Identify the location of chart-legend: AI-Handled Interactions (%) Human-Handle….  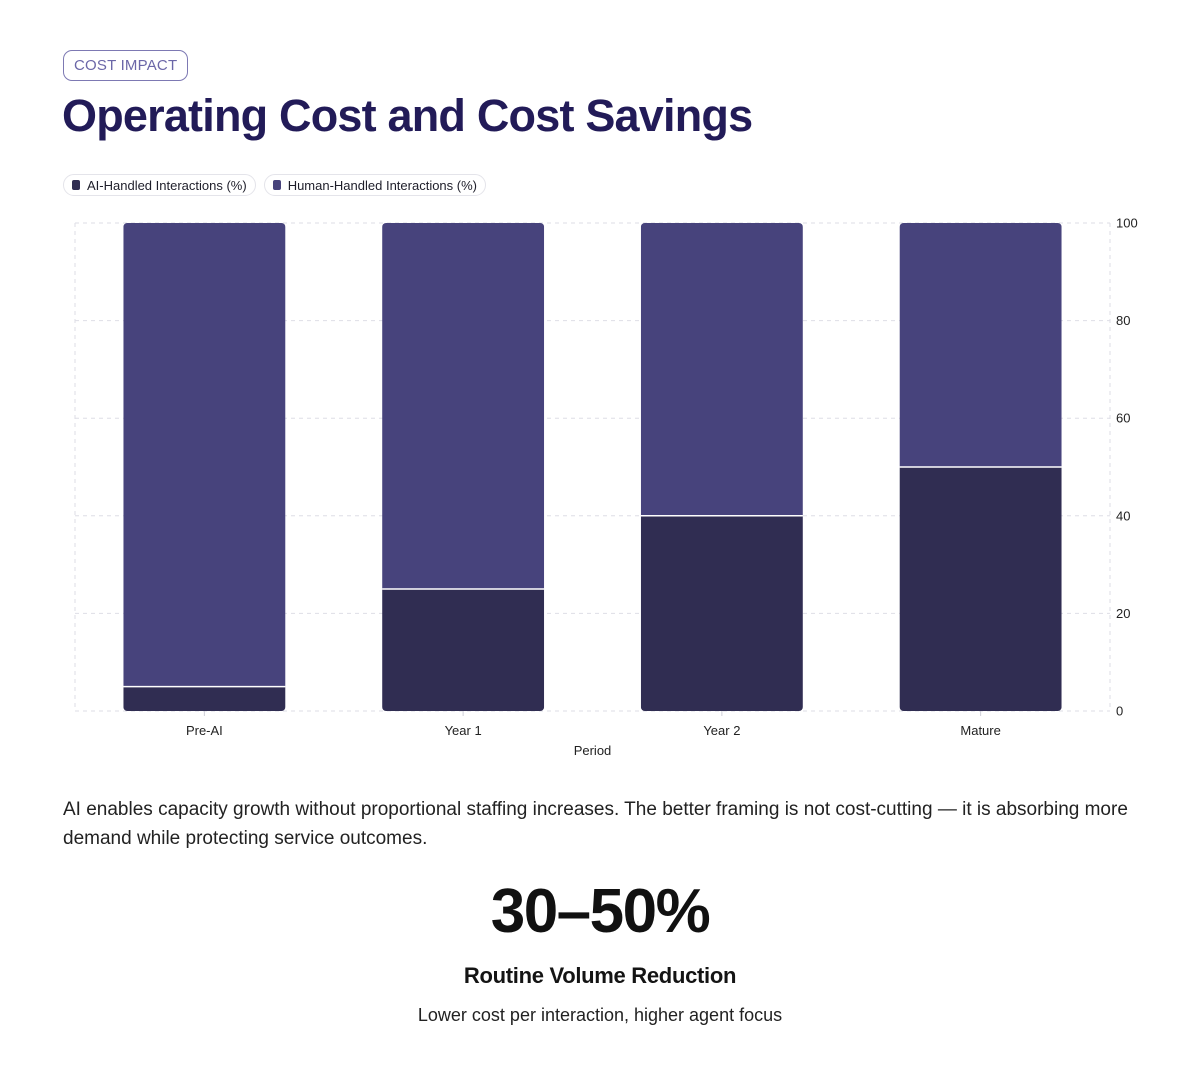
(274, 185).